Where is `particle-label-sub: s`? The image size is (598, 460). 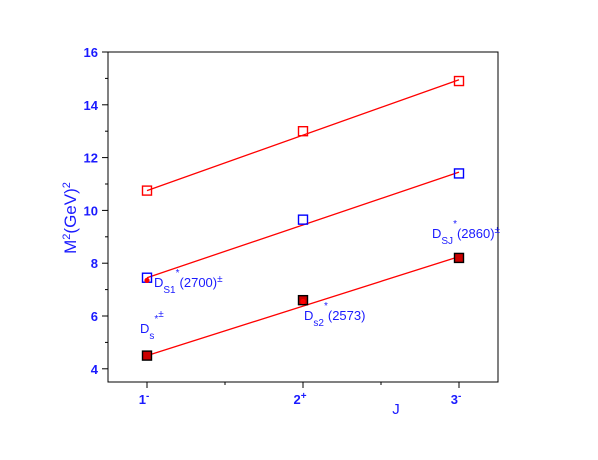
particle-label-sub: s is located at coordinates (151, 336).